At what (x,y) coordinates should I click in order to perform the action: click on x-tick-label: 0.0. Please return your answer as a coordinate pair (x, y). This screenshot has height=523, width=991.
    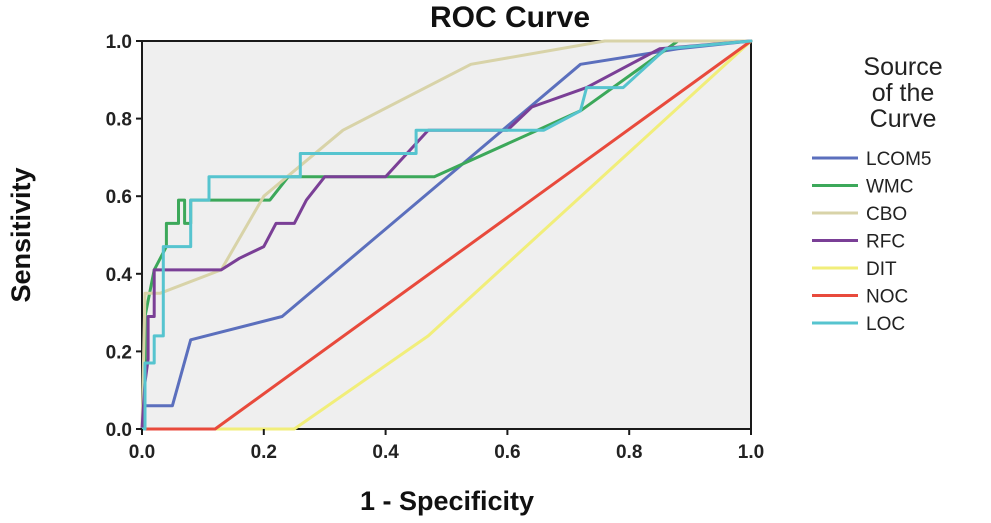
    Looking at the image, I should click on (142, 452).